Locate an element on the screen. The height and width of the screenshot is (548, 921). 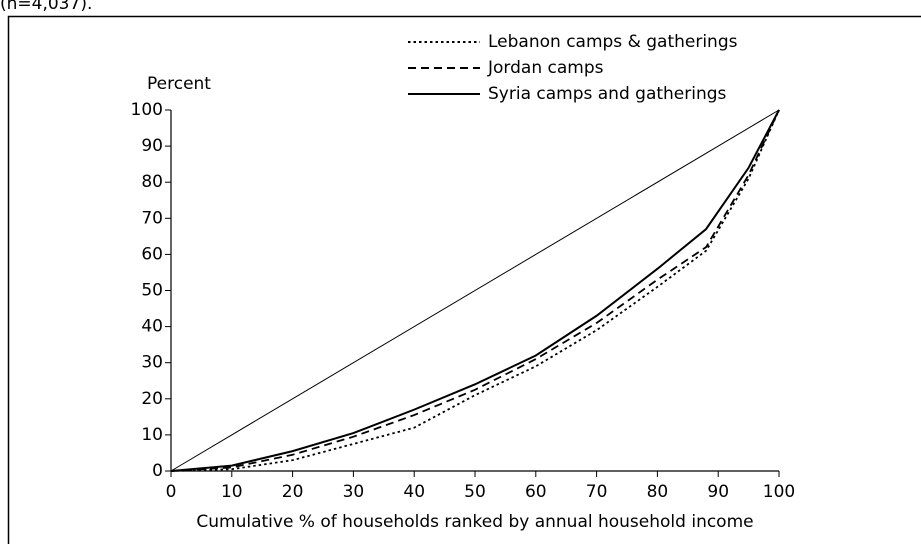
y-tick-label: 40 is located at coordinates (152, 327).